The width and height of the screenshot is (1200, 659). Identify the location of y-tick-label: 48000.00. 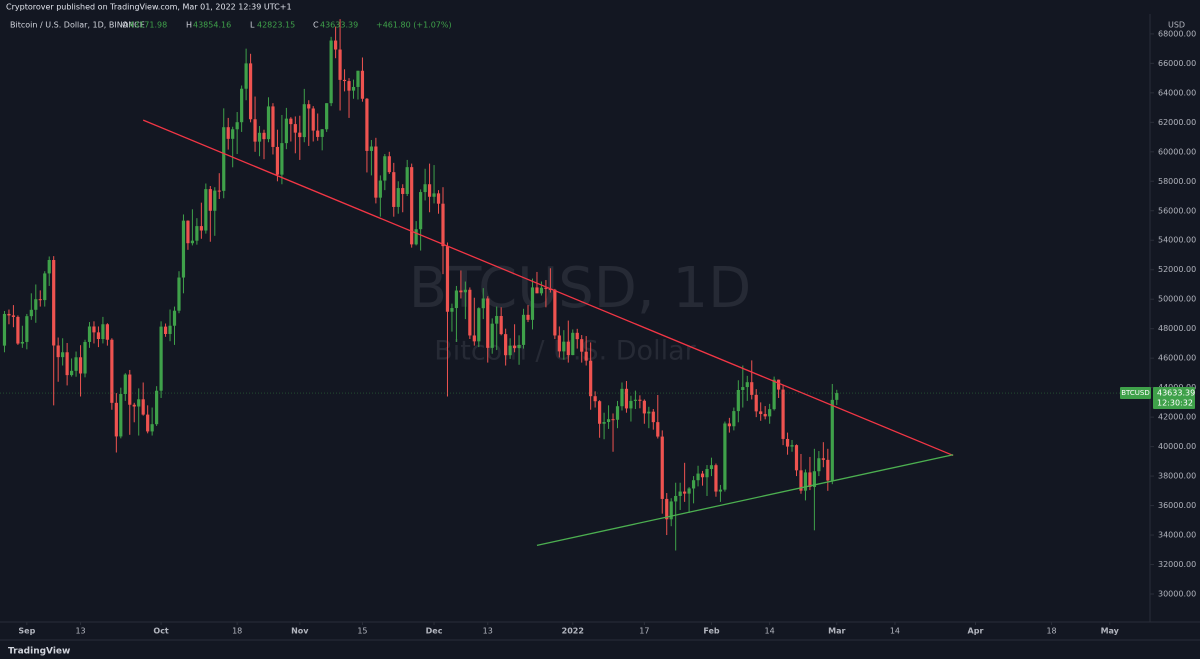
(1177, 328).